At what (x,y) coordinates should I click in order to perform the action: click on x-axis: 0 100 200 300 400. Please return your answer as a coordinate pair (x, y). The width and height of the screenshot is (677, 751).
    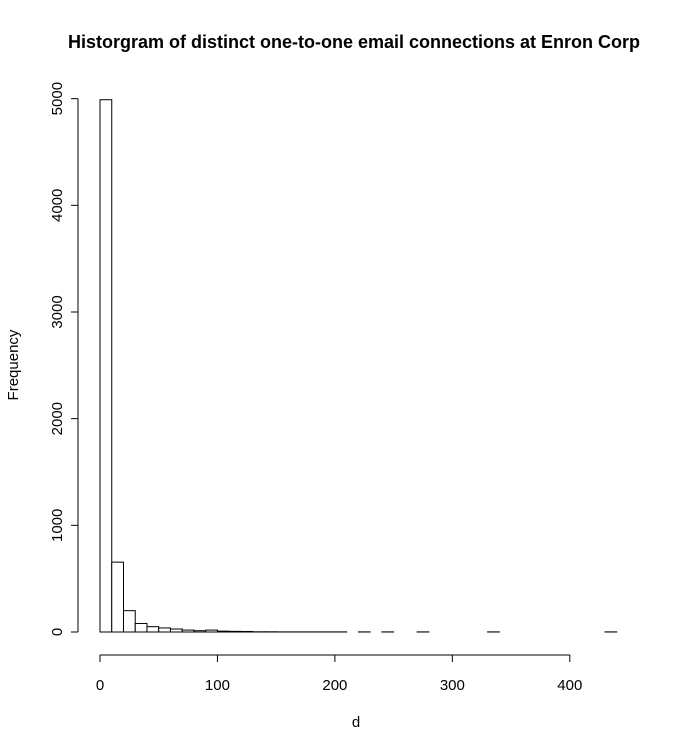
    Looking at the image, I should click on (339, 674).